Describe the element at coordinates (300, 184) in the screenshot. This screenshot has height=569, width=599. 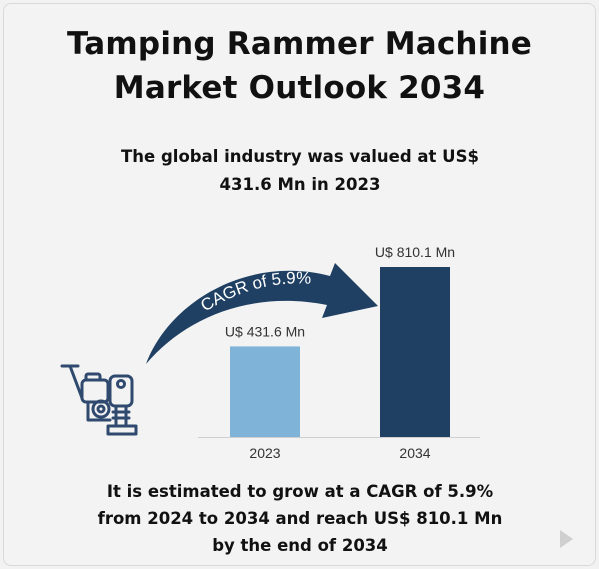
I see `valuation-line-2: 431.6 Mn in 2023` at that location.